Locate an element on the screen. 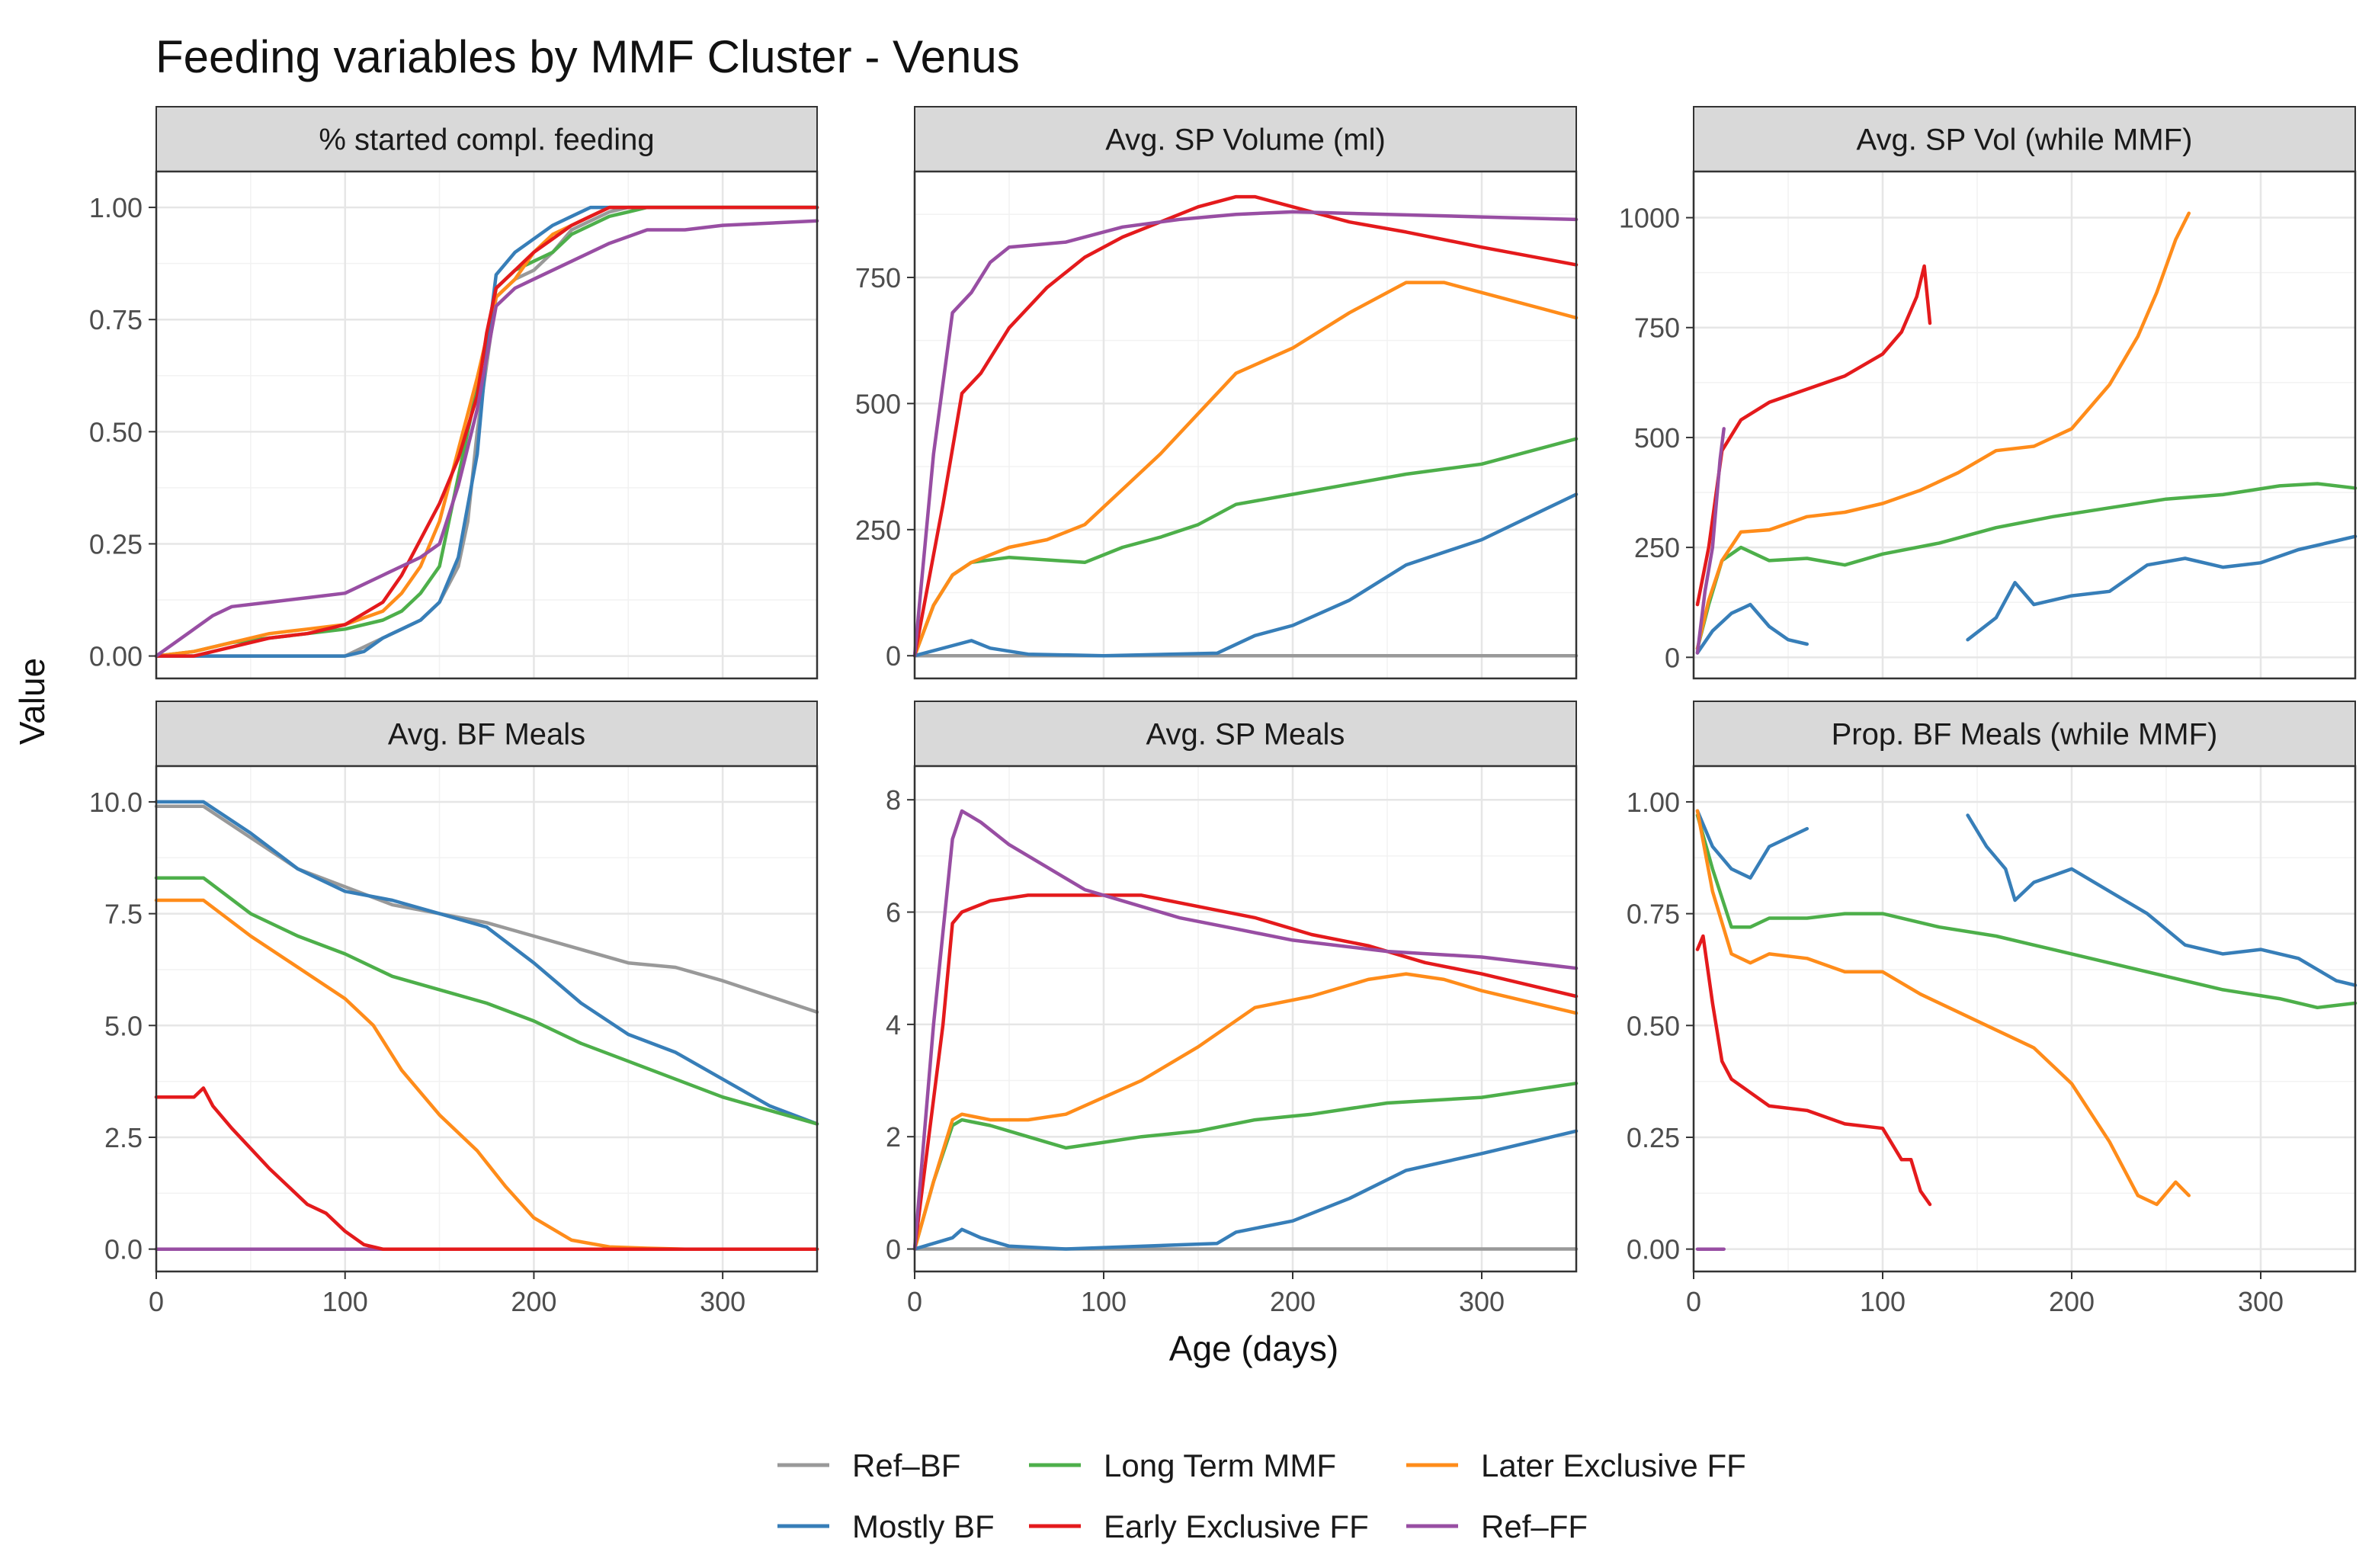  y-tick-label: 0.0 is located at coordinates (124, 1249).